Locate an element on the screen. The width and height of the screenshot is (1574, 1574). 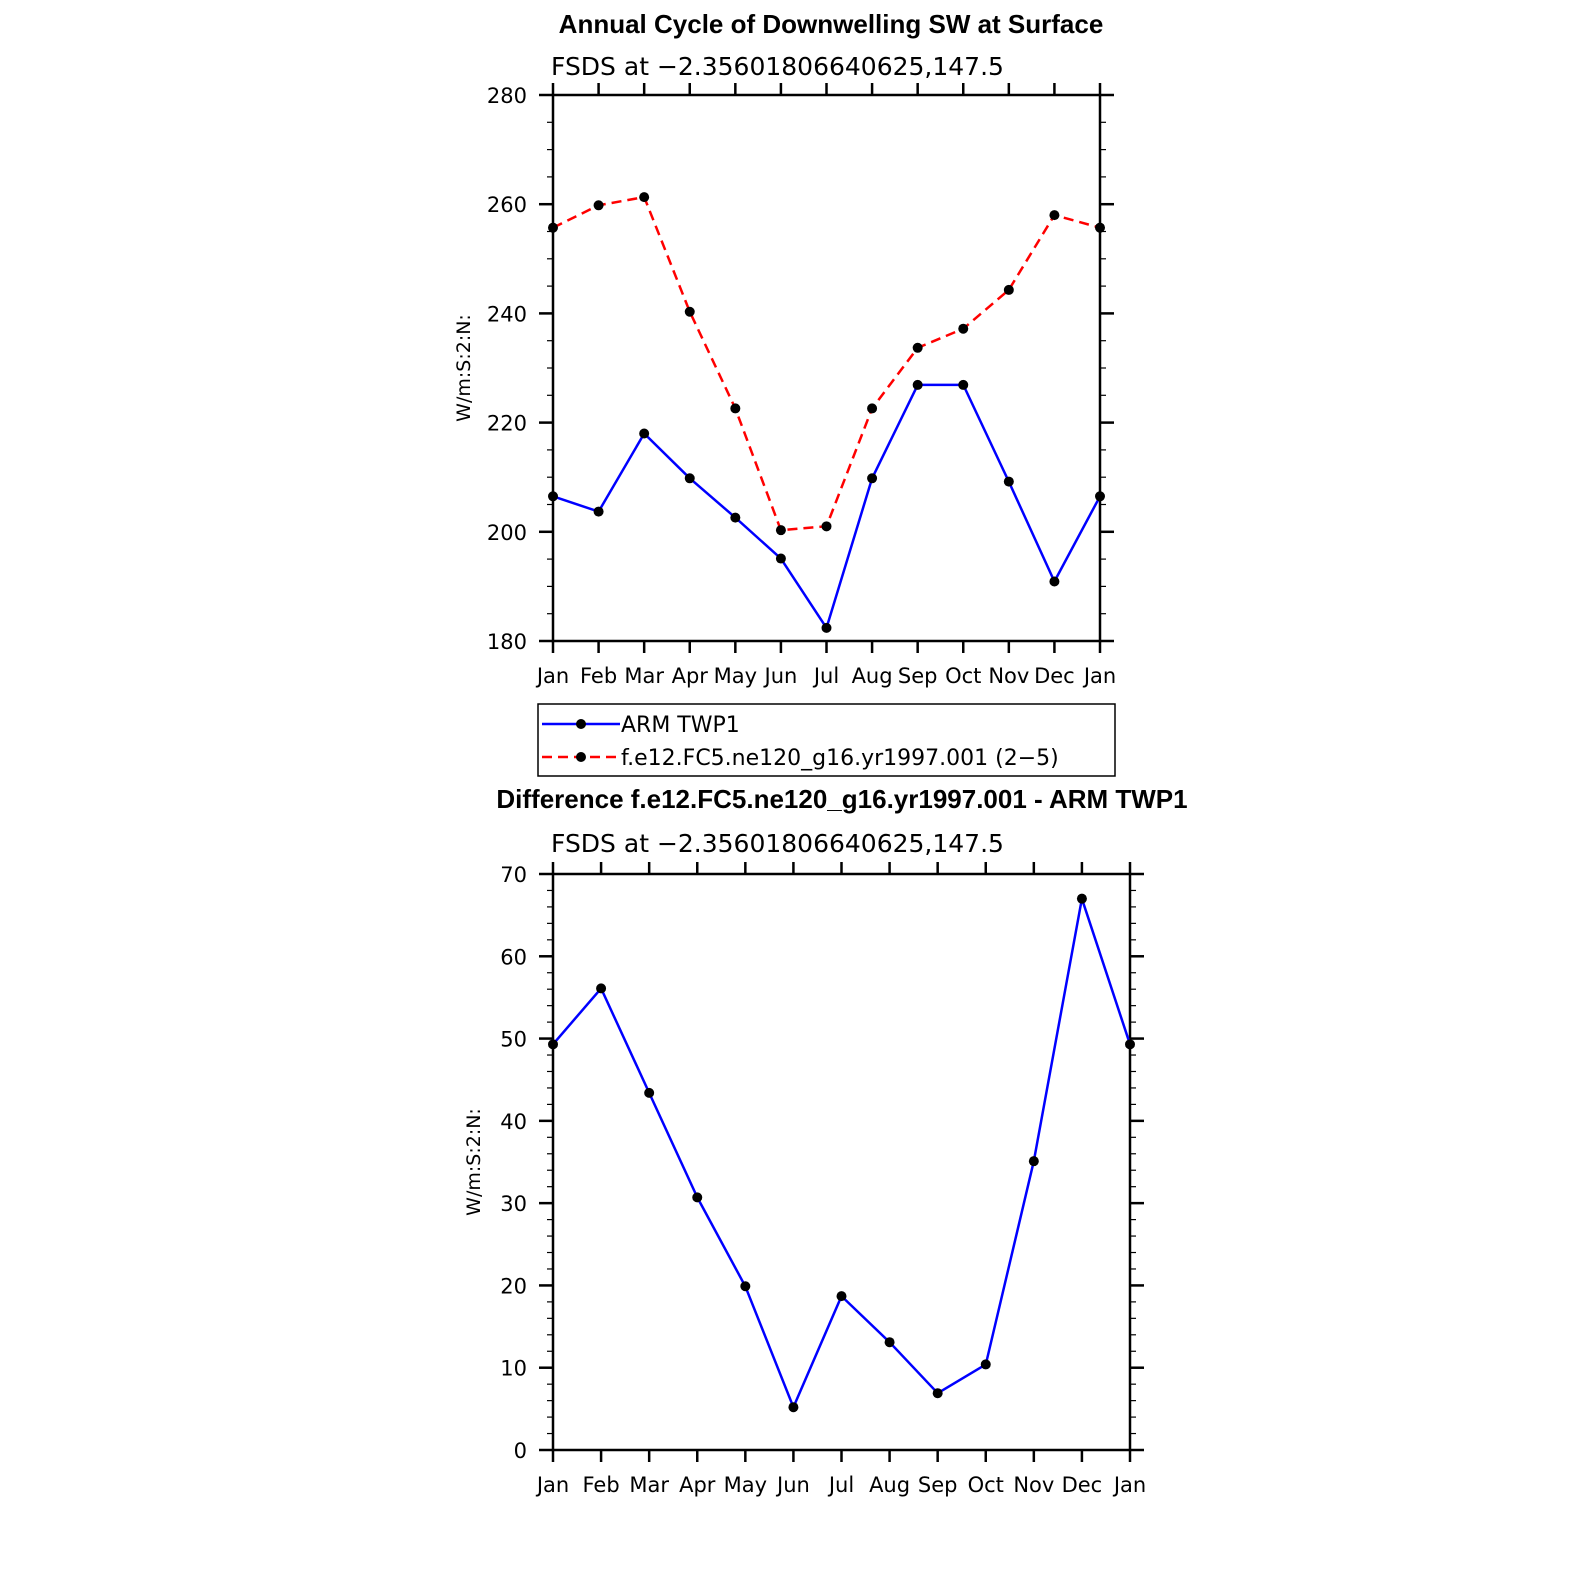
y-tick-label: 50 is located at coordinates (513, 1040).